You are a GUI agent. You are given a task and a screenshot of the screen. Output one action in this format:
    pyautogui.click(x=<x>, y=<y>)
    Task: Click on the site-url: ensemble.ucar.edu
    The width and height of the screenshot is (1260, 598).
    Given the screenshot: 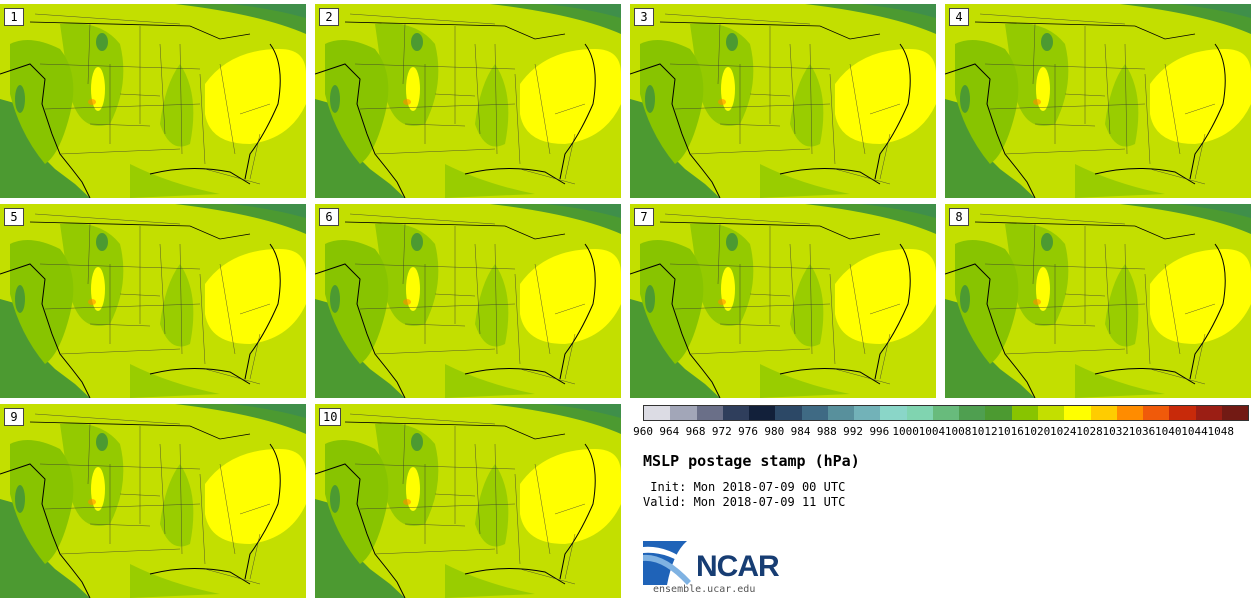 What is the action you would take?
    pyautogui.click(x=704, y=589)
    